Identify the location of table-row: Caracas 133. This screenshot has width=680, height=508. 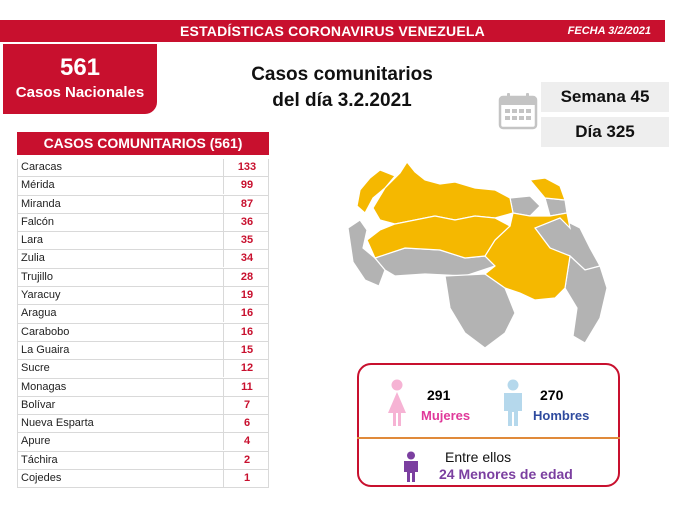
(143, 167).